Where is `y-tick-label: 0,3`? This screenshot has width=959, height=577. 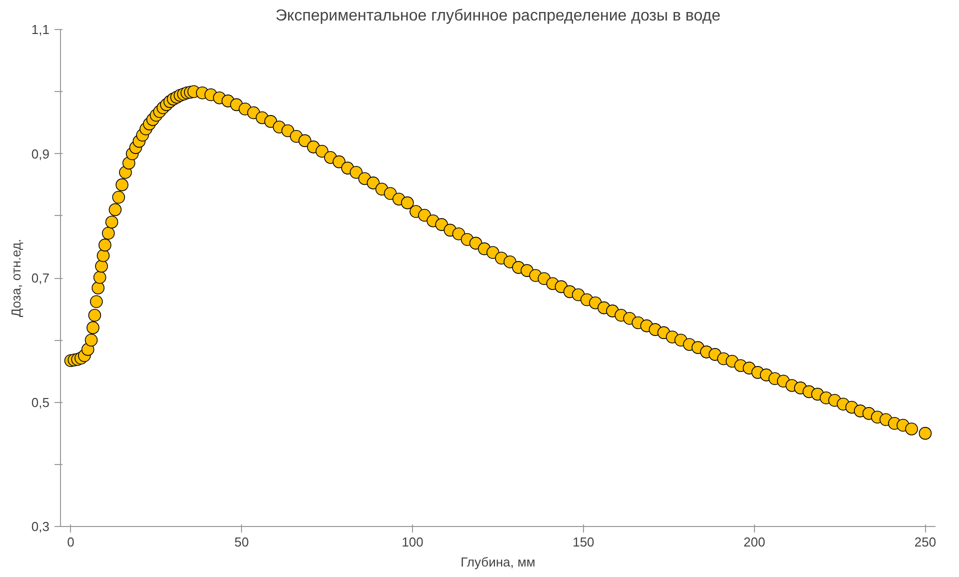
y-tick-label: 0,3 is located at coordinates (40, 526).